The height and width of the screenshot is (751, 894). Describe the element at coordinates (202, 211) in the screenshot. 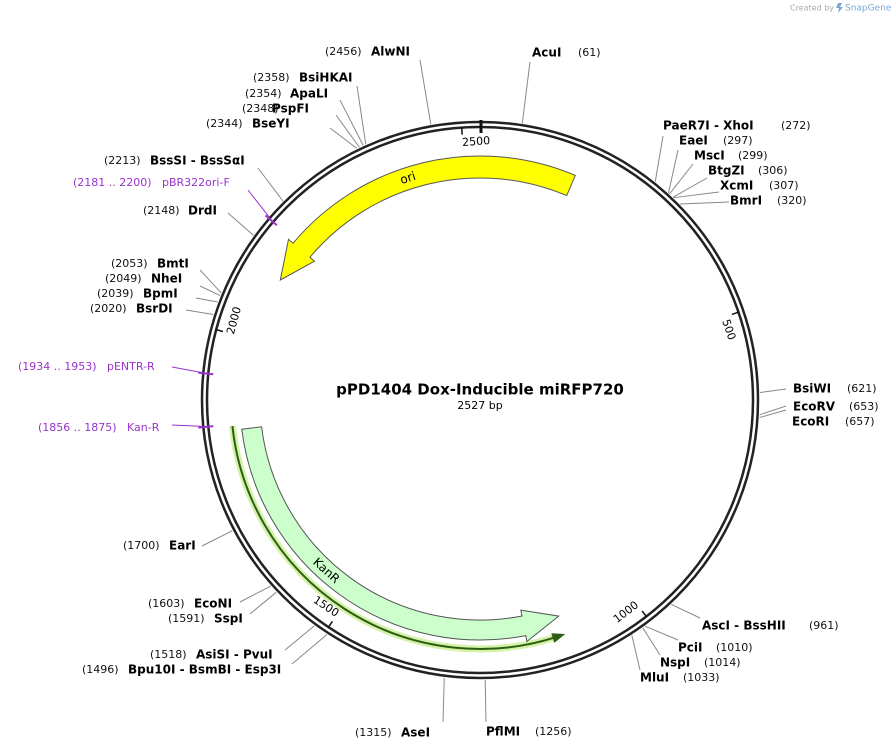

I see `site-name: DrdI` at that location.